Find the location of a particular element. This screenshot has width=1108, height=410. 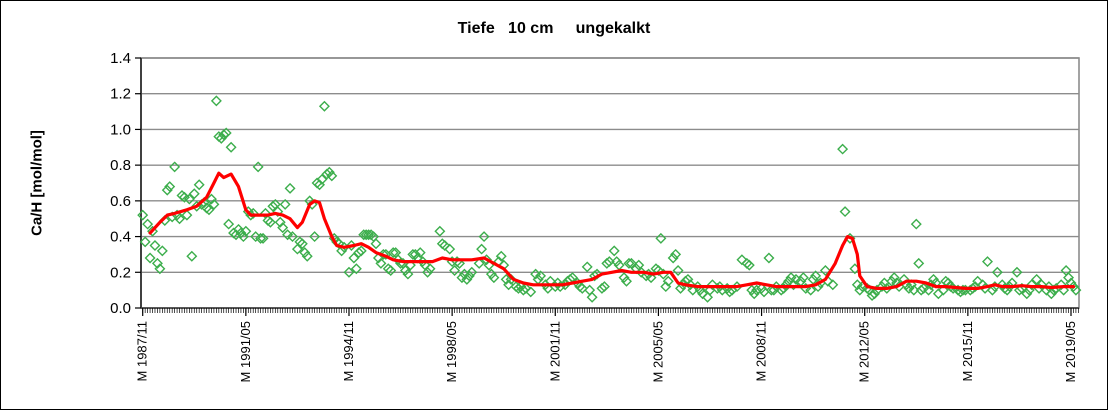

y-tick-label: 1.0 is located at coordinates (120, 129).